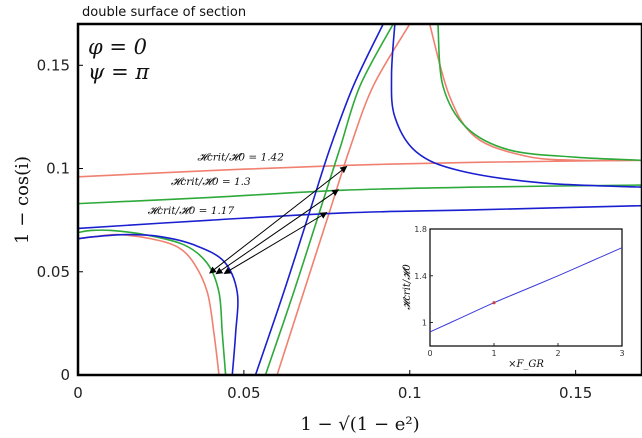 The height and width of the screenshot is (438, 642). What do you see at coordinates (407, 287) in the screenshot?
I see `inset-y-label: 𝓗crit/𝓗0` at bounding box center [407, 287].